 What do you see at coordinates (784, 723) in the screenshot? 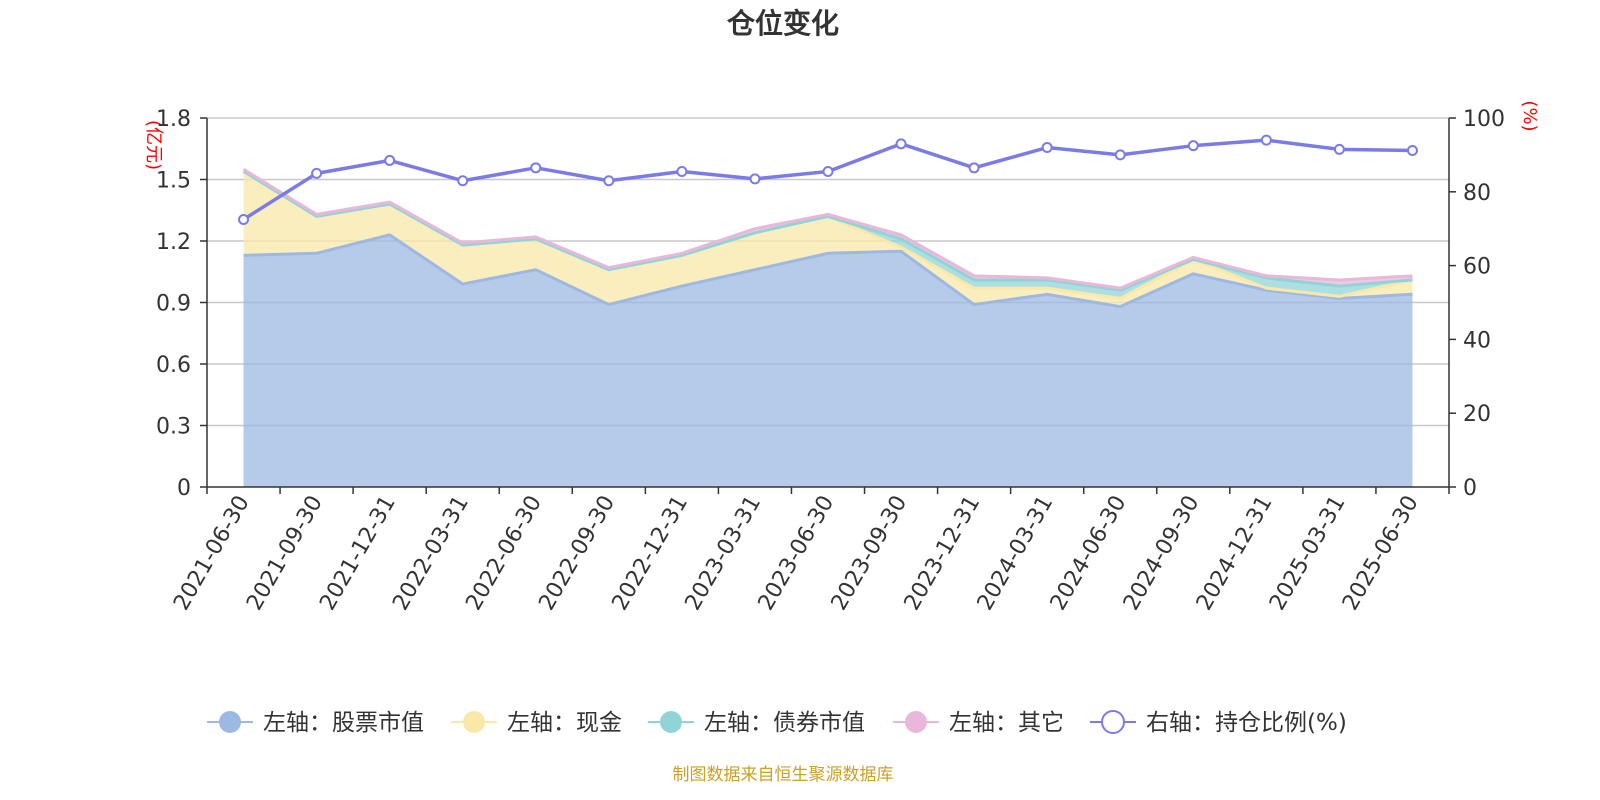
I see `legend-label: 左轴：债券市值` at bounding box center [784, 723].